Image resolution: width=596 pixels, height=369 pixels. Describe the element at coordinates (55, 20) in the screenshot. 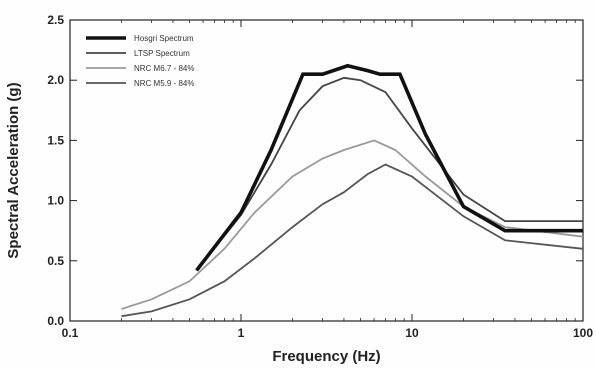

I see `y-tick-label: 2.5` at that location.